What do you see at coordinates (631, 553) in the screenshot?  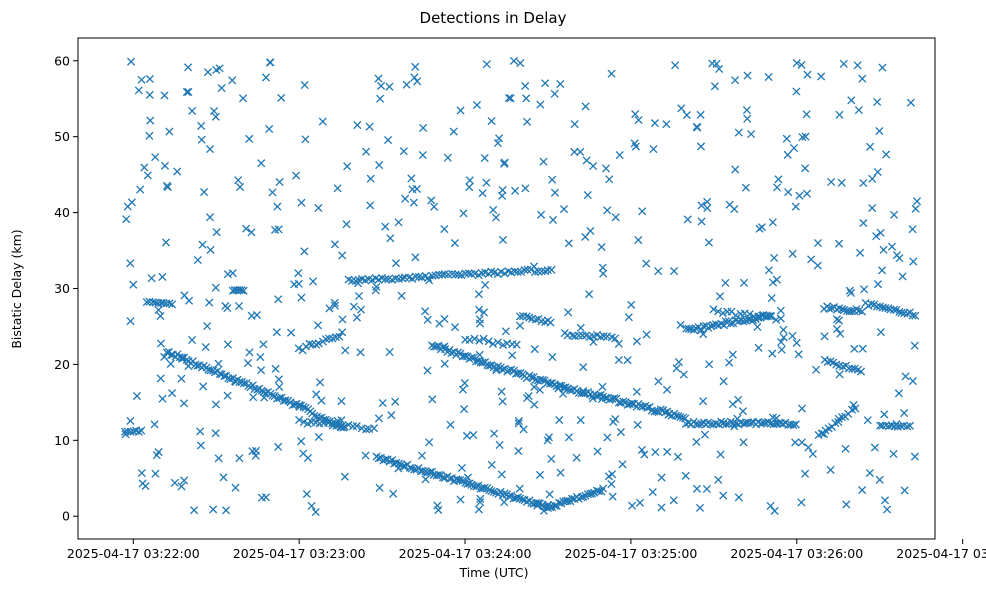 I see `x-tick-label: 2025-04-17 03:25:00` at bounding box center [631, 553].